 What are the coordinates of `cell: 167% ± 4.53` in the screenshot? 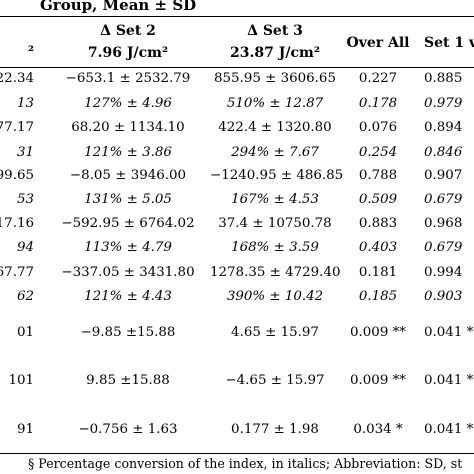 It's located at (275, 199).